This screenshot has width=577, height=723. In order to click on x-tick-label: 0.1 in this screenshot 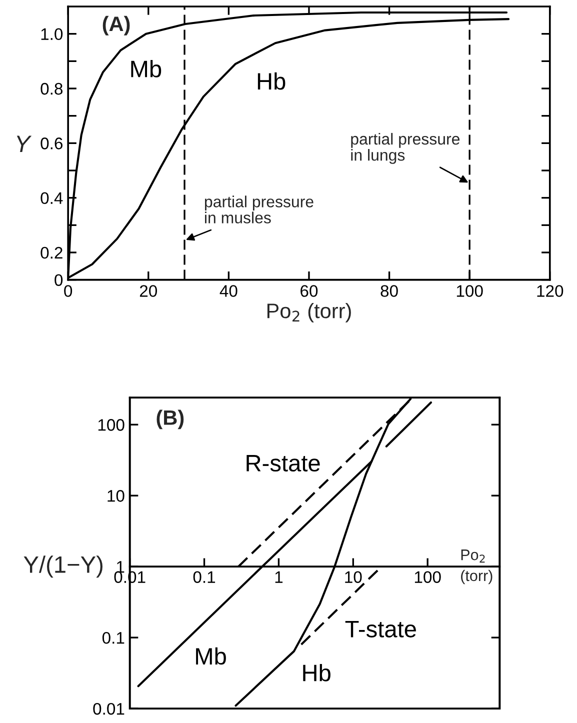, I will do `click(204, 577)`.